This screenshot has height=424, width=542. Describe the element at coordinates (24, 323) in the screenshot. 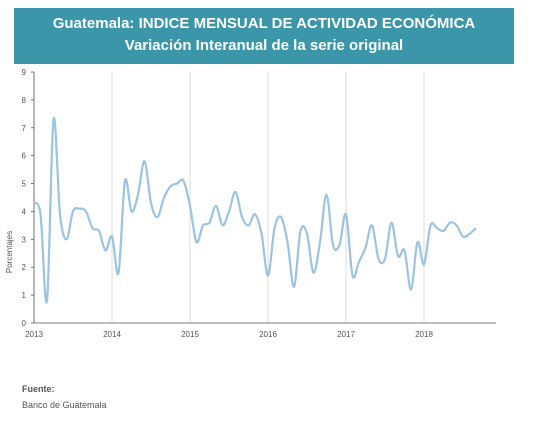

I see `y-tick-label: 0` at that location.